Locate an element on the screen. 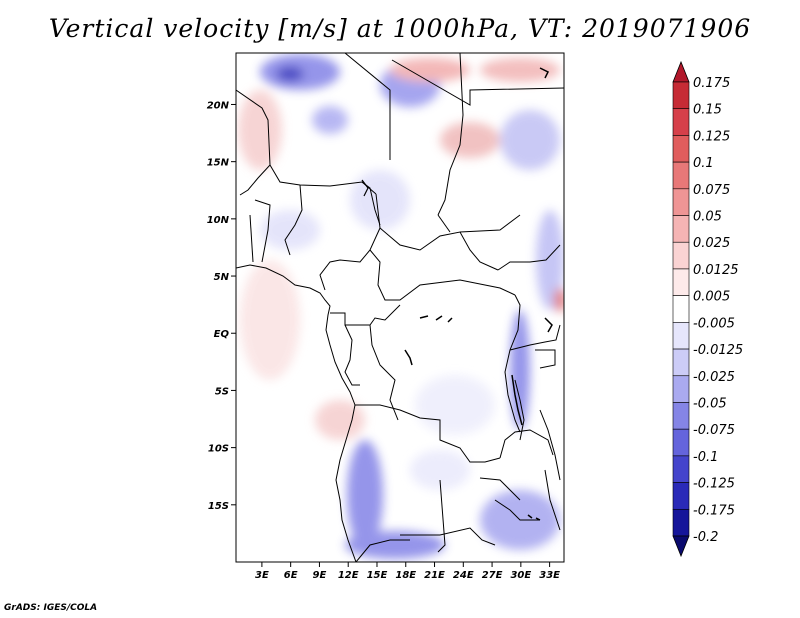  footer-credit: GrADS: IGES/COLA is located at coordinates (51, 608).